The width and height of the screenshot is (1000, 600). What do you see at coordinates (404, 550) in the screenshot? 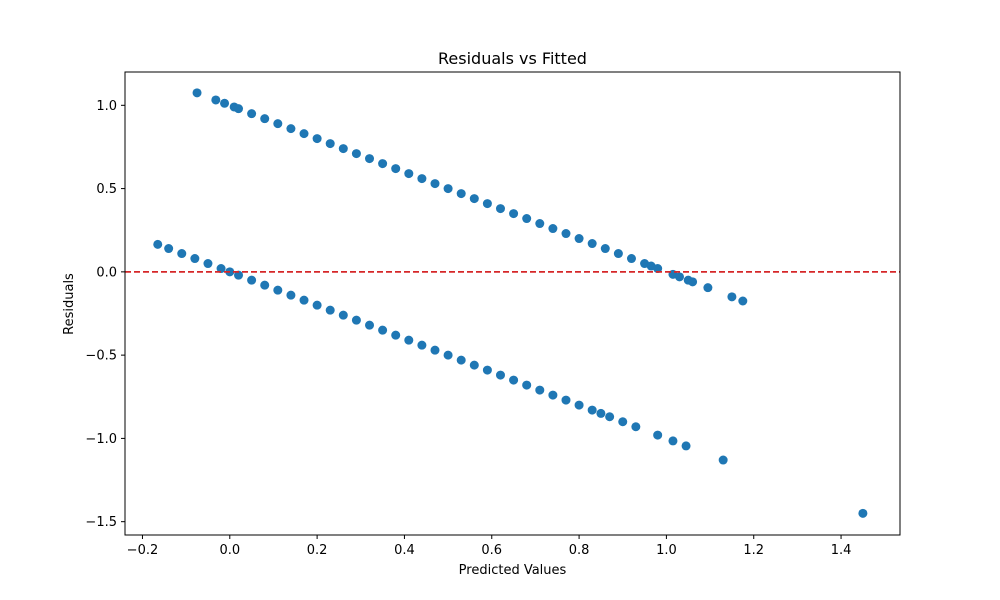
I see `x-tick-label: 0.4` at bounding box center [404, 550].